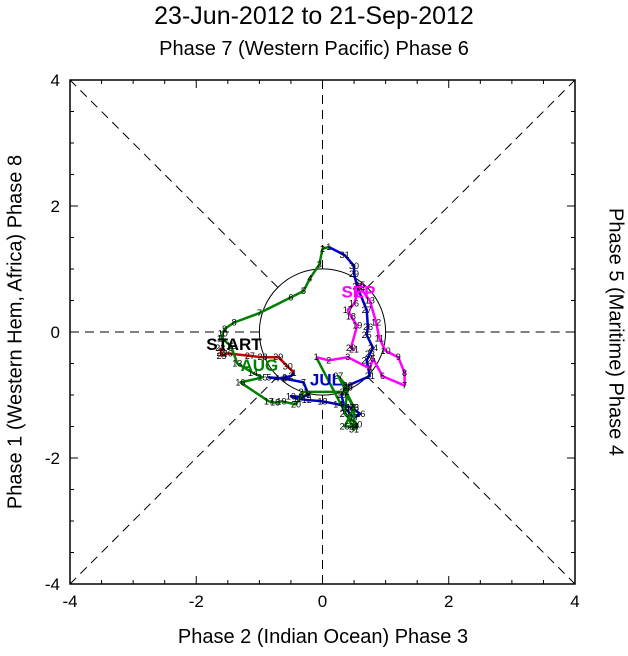 This screenshot has height=656, width=628. I want to click on x-axis-label: Phase 2 (Indian Ocean) Phase 3, so click(323, 637).